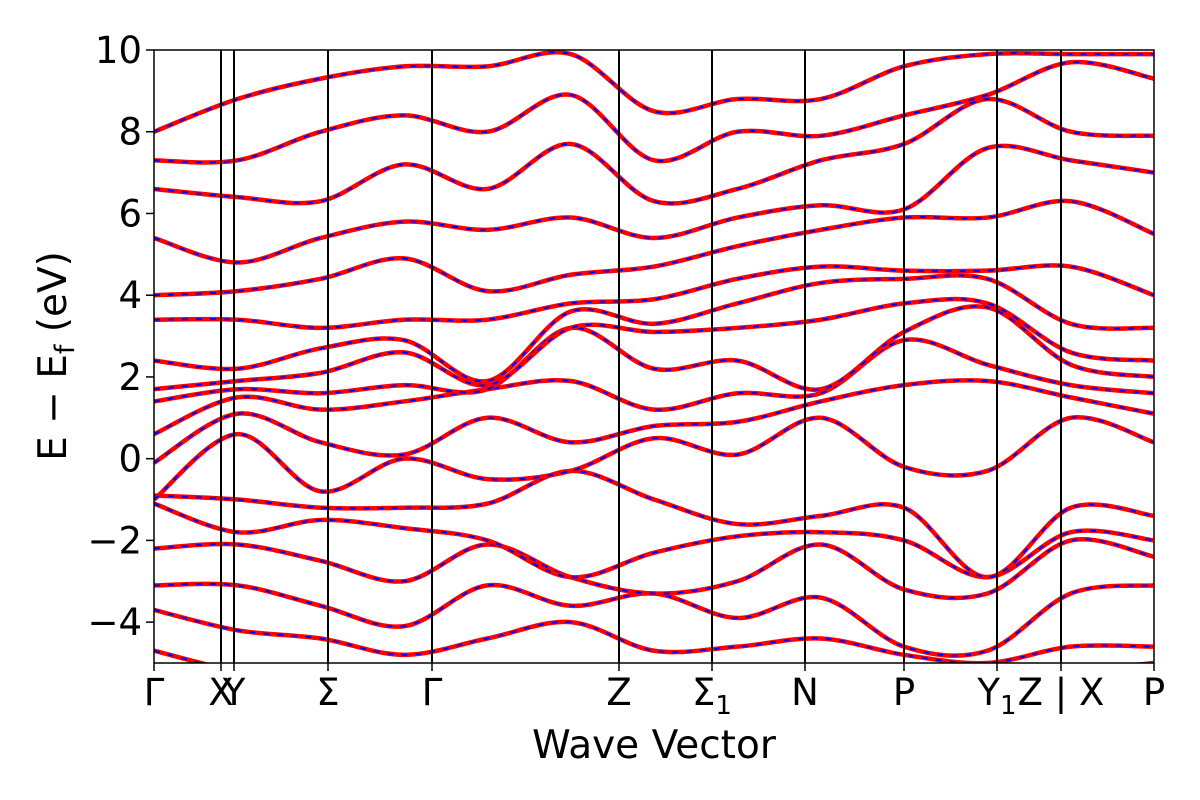 Image resolution: width=1200 pixels, height=800 pixels. I want to click on y-tick-label: −2, so click(114, 540).